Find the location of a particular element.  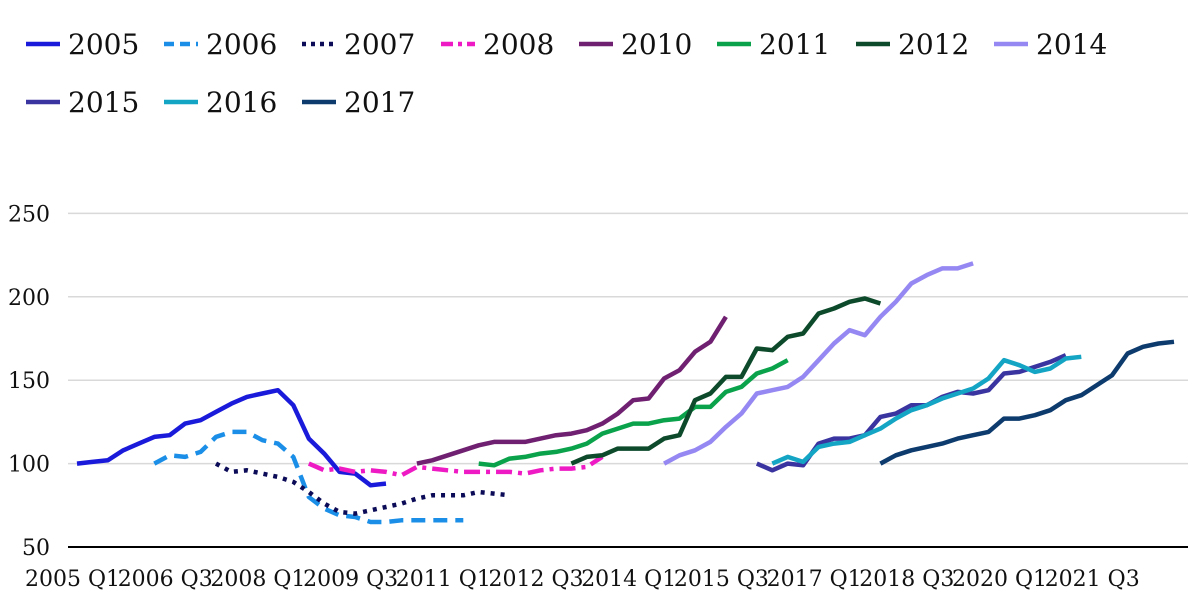

legend-item-2017: 2017 is located at coordinates (358, 102).